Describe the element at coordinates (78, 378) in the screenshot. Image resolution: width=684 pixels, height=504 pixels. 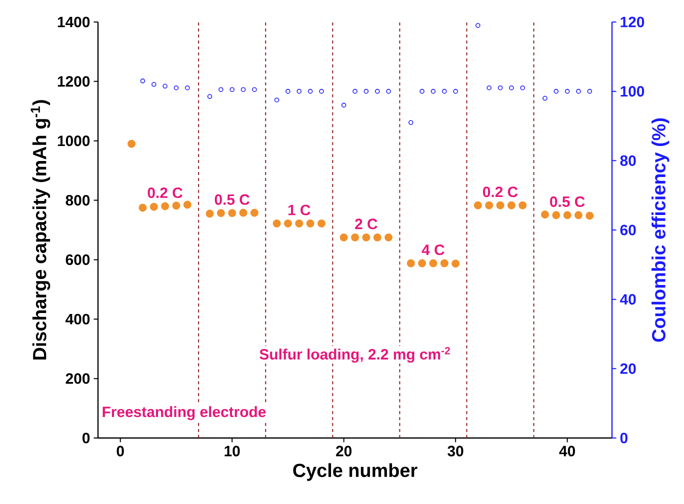
I see `y-tick-label: 200` at that location.